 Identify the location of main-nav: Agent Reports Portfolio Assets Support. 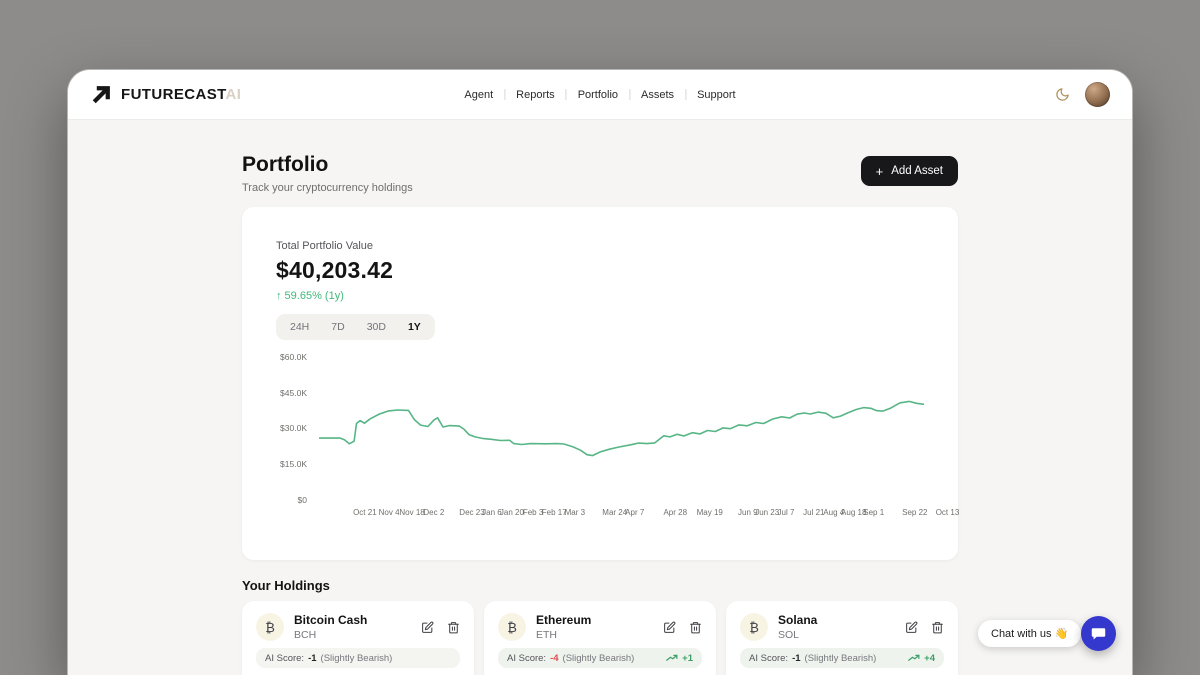
(599, 95).